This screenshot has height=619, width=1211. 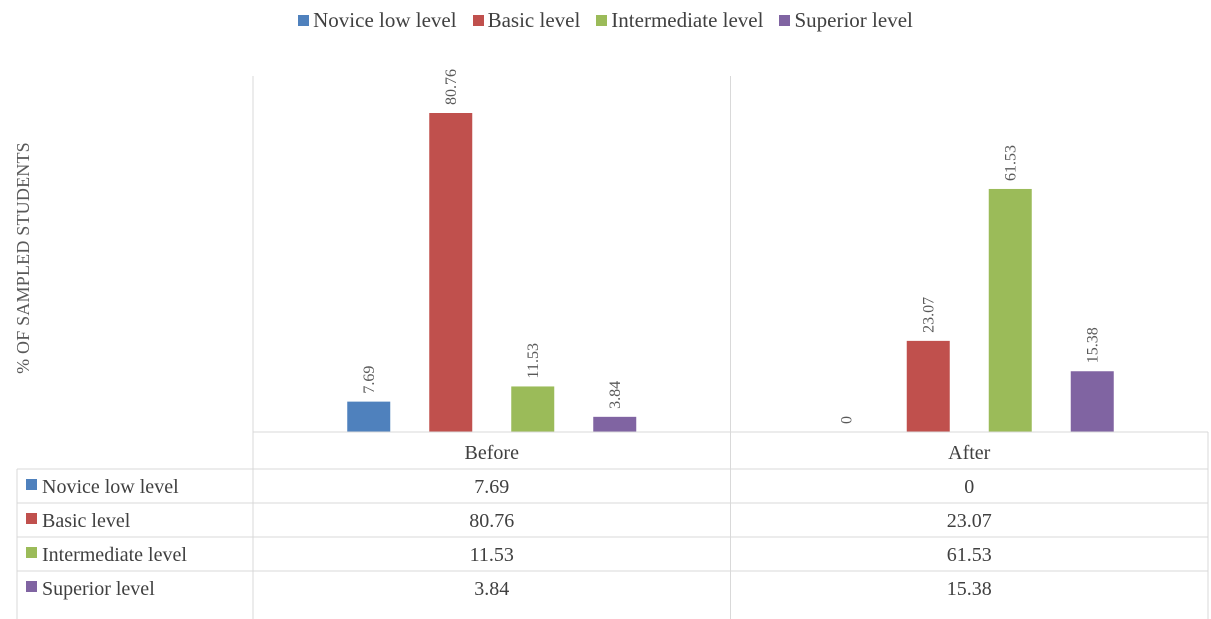 What do you see at coordinates (1010, 310) in the screenshot?
I see `bar-intermediate-level-after` at bounding box center [1010, 310].